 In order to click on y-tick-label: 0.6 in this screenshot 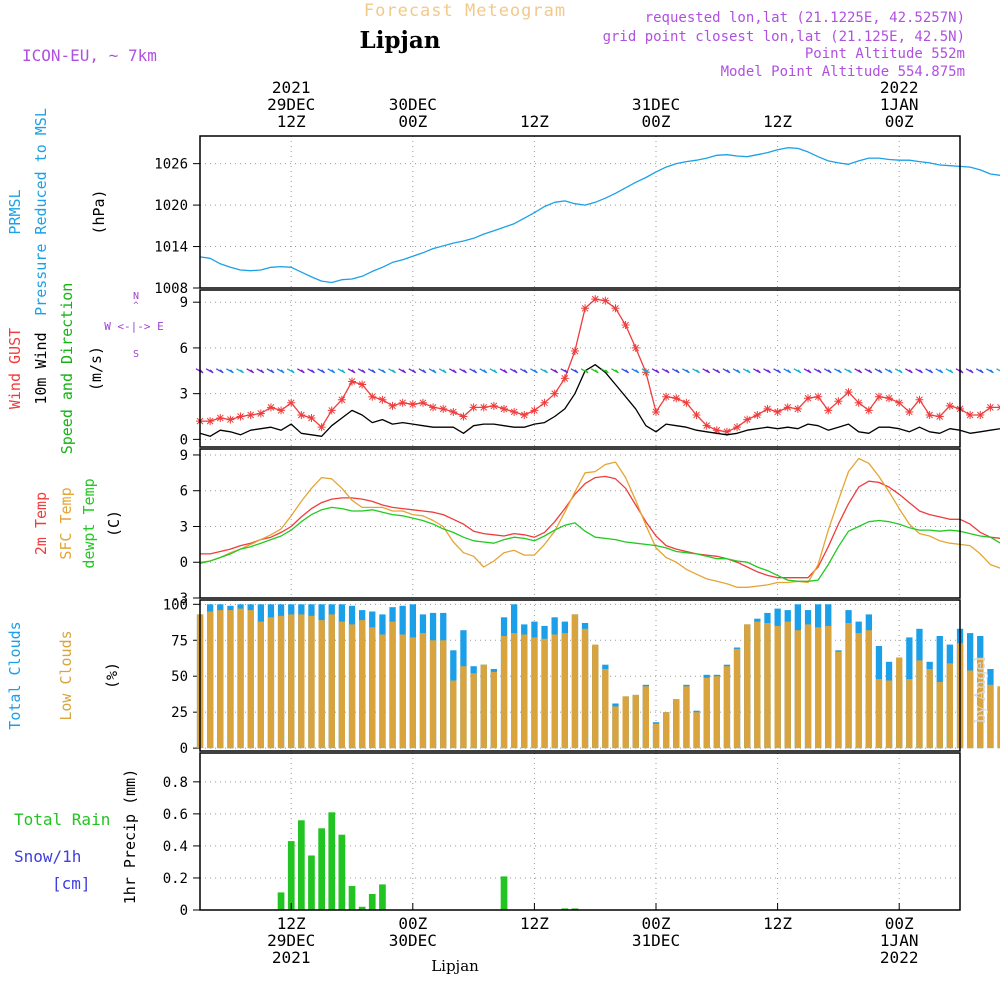, I will do `click(175, 815)`.